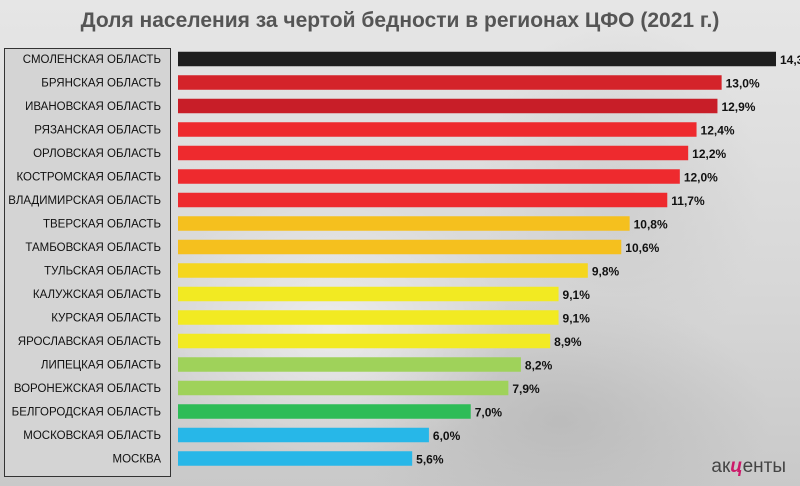 The width and height of the screenshot is (800, 486). Describe the element at coordinates (790, 60) in the screenshot. I see `value-label: 14,3%` at that location.